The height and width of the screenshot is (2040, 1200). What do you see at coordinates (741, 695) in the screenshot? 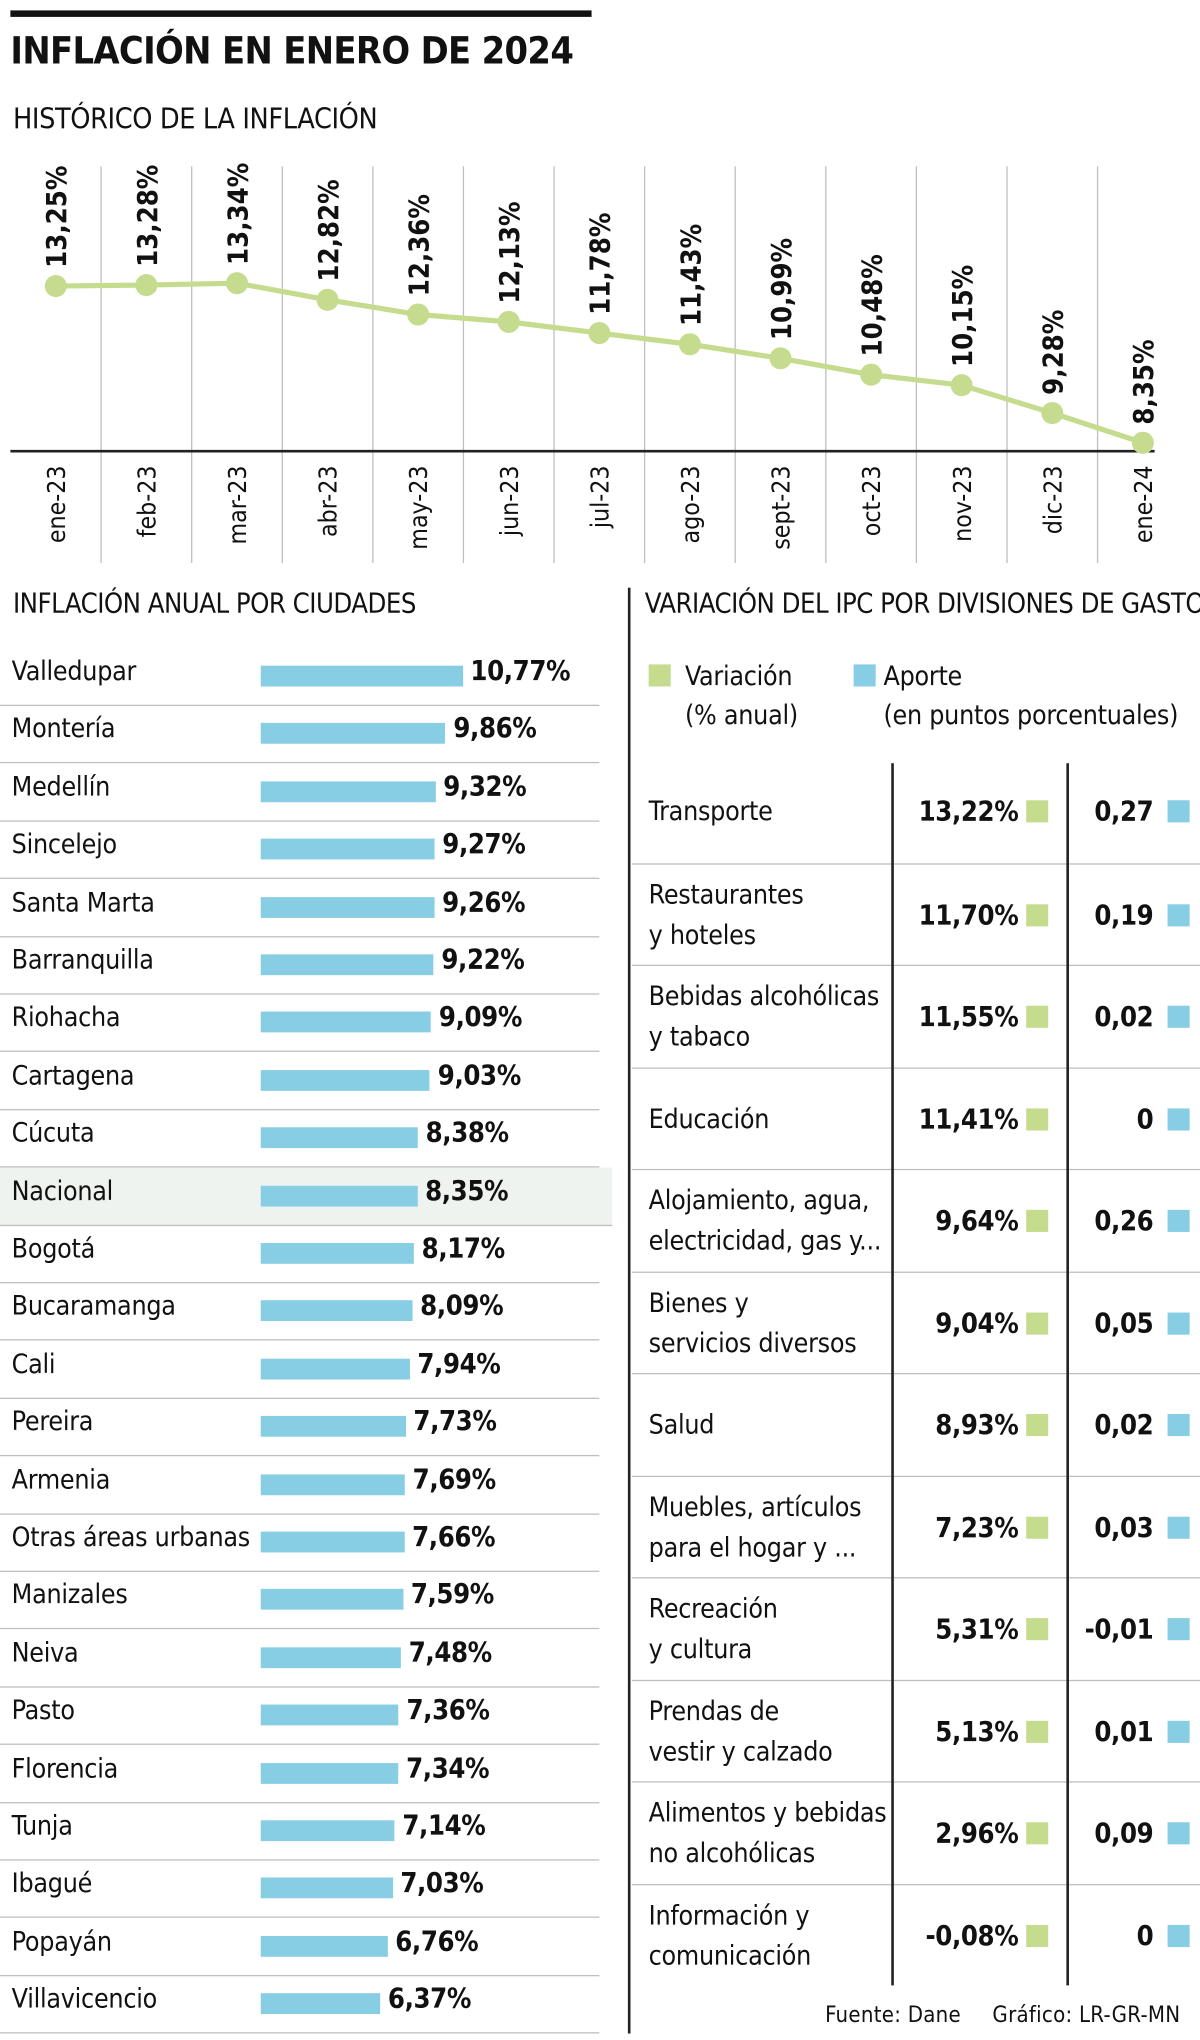
I see `legend-variacion-label: Variación (% anual)` at bounding box center [741, 695].